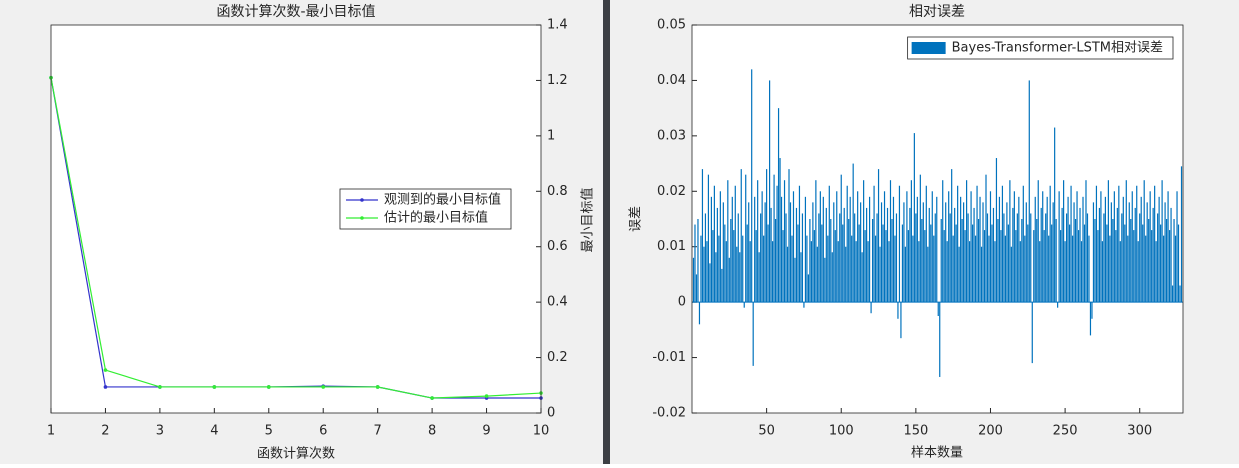 The width and height of the screenshot is (1239, 468). I want to click on y-axis-label: 误差, so click(636, 219).